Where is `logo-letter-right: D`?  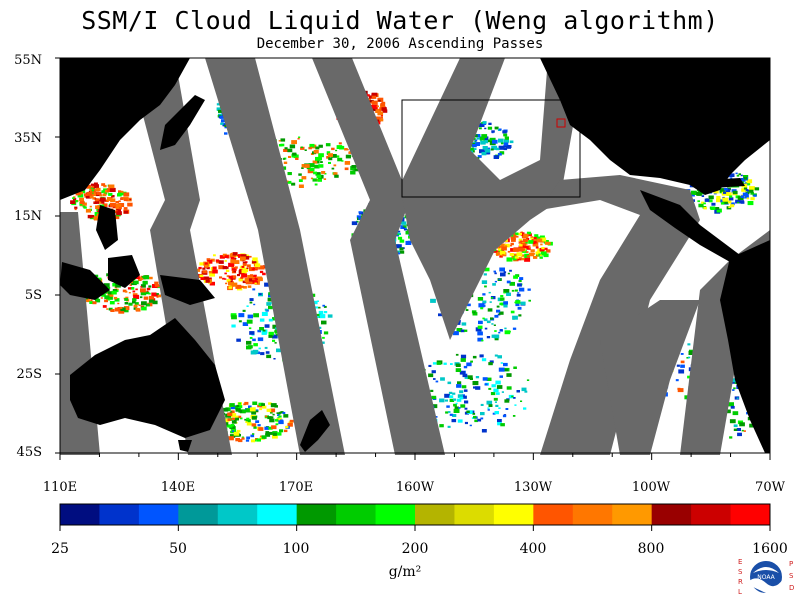
logo-letter-right: D is located at coordinates (791, 588).